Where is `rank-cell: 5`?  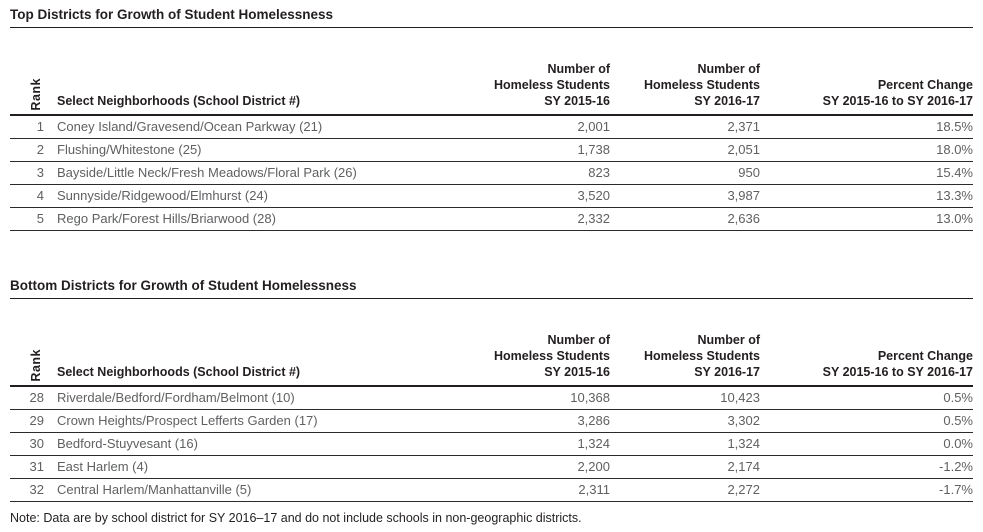
rank-cell: 5 is located at coordinates (40, 218).